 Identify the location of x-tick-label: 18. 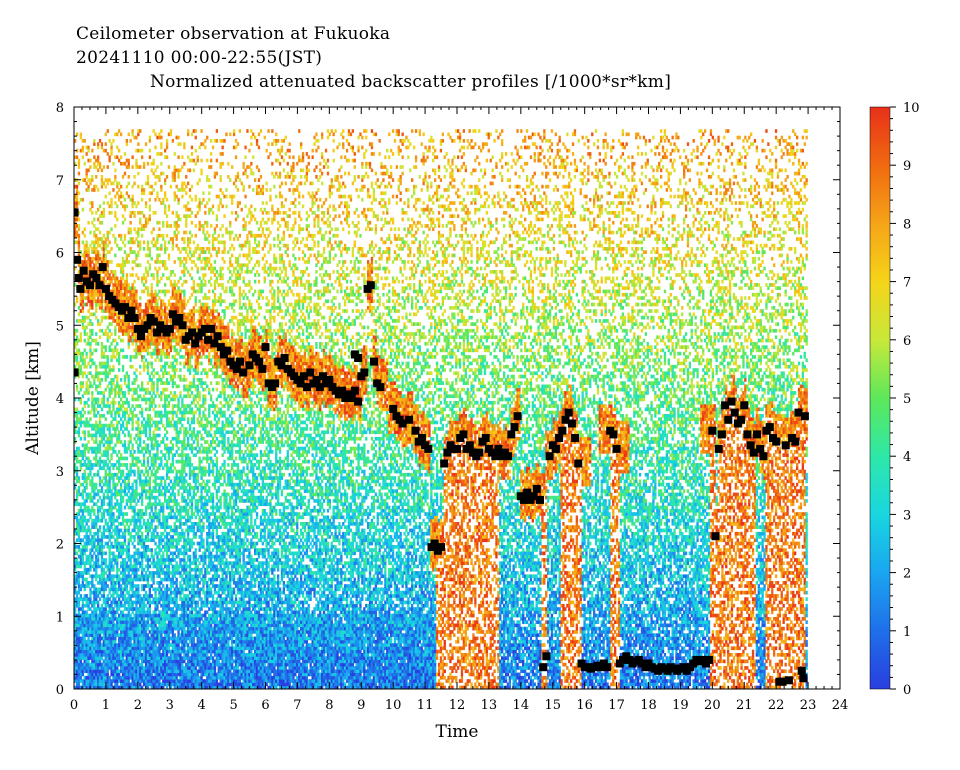
(648, 705).